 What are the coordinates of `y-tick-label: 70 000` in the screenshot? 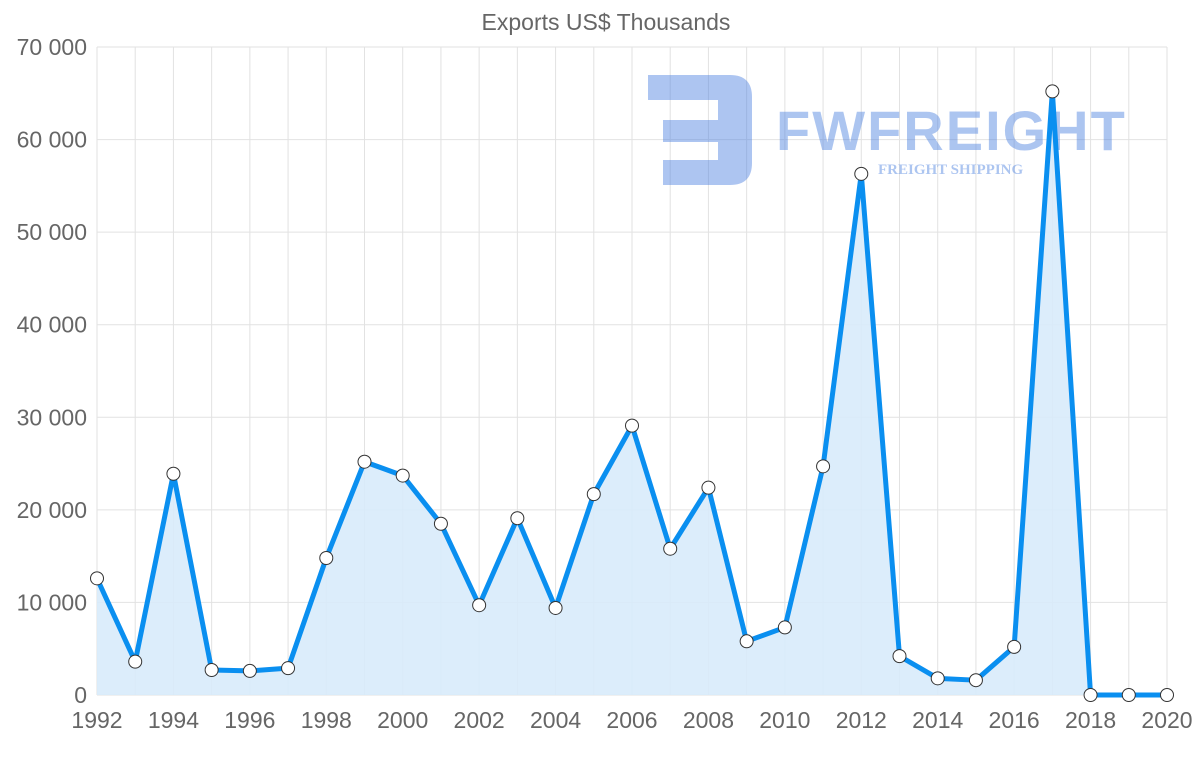 It's located at (52, 47).